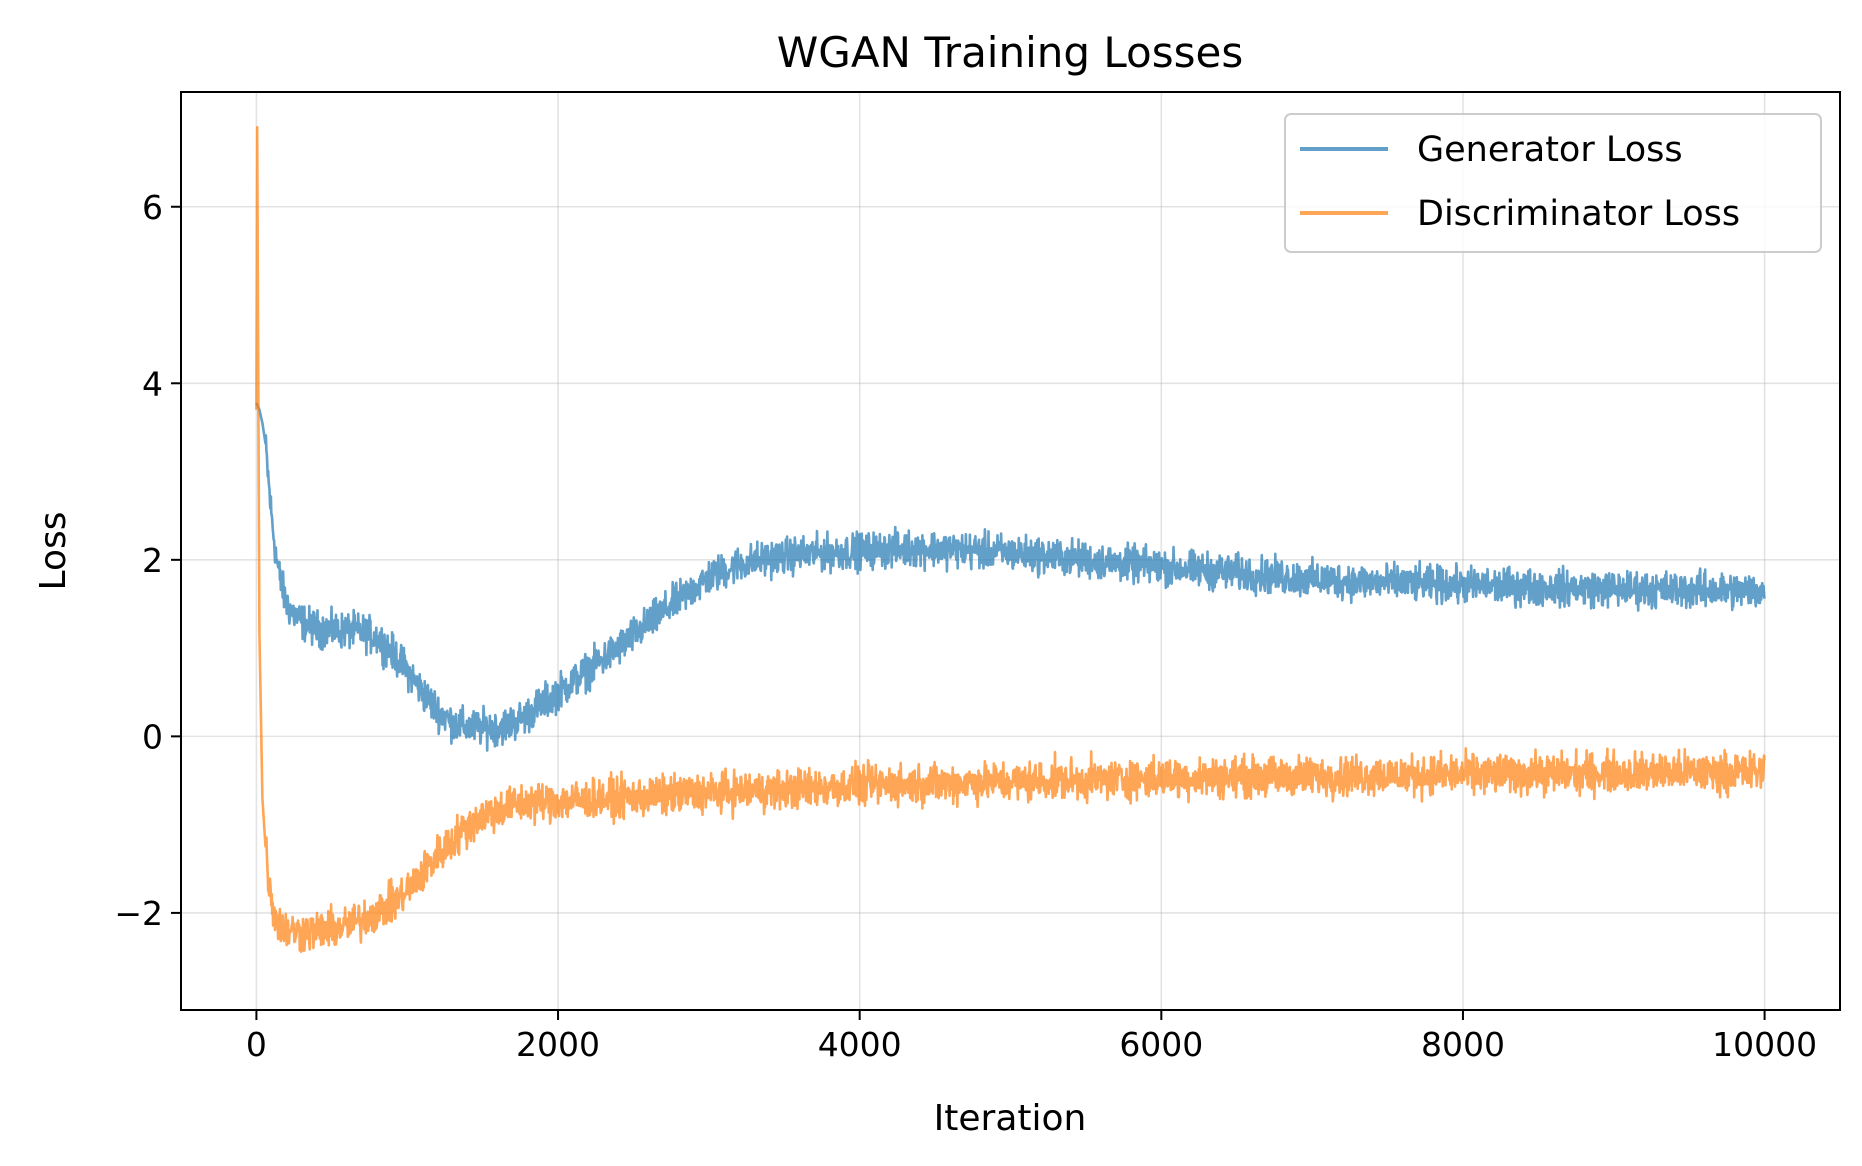  I want to click on y-tick-label: −2, so click(138, 913).